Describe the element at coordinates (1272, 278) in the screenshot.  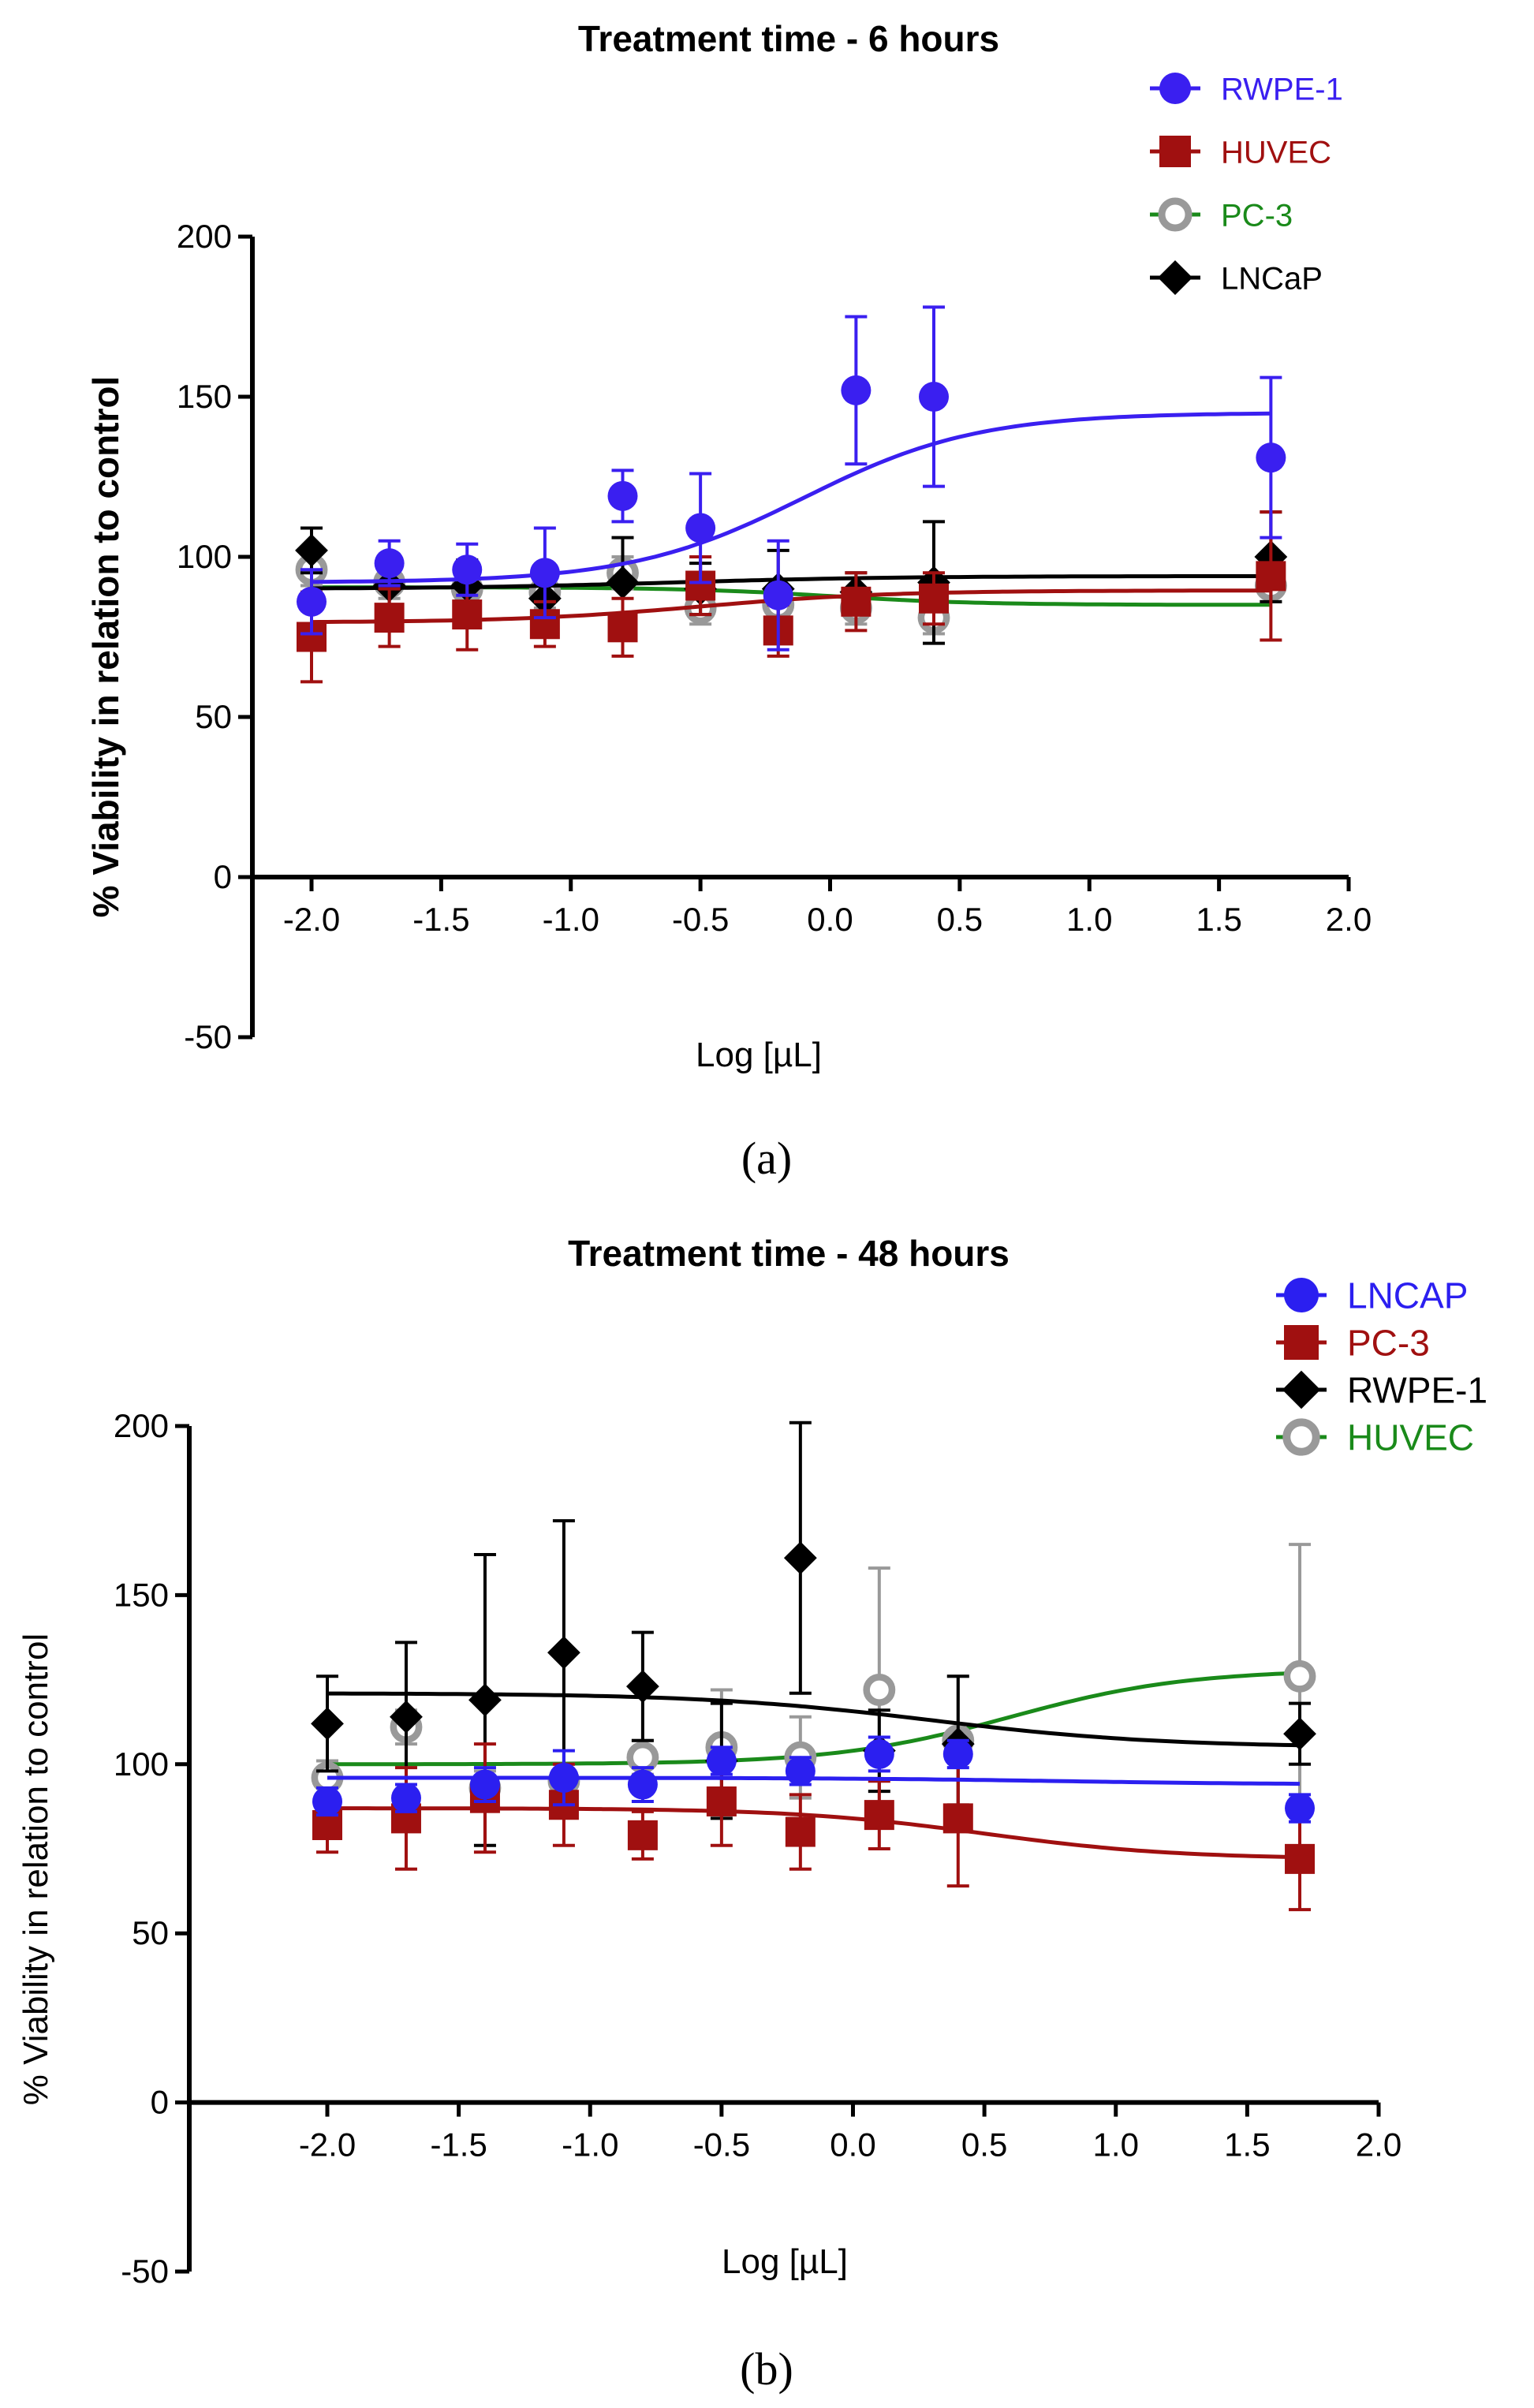
I see `legend-label: LNCaP` at that location.